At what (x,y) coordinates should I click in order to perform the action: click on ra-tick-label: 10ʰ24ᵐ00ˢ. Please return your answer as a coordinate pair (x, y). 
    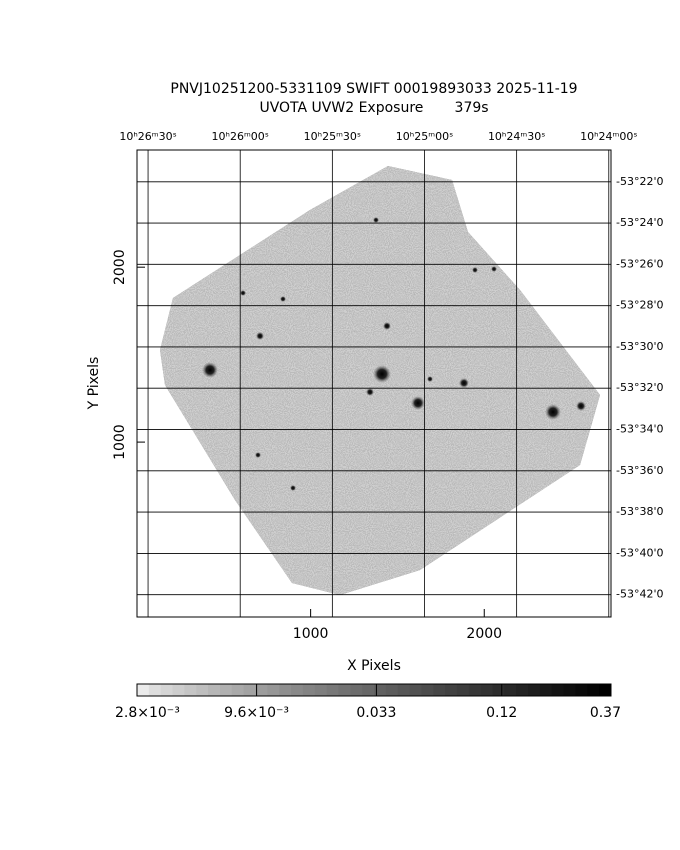
    Looking at the image, I should click on (608, 136).